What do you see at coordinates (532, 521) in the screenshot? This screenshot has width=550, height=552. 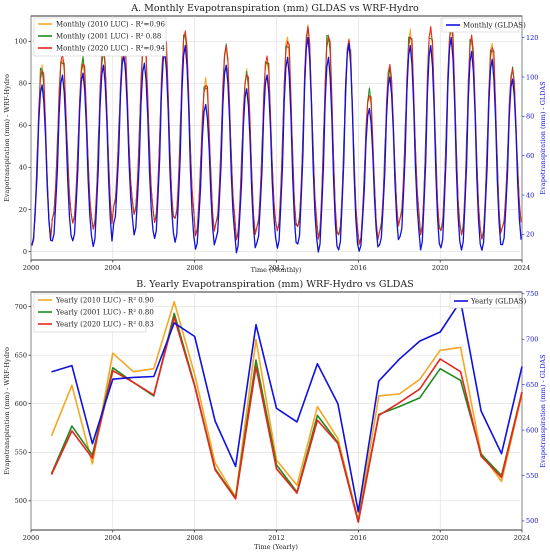 I see `y-tick-label-right: 500` at bounding box center [532, 521].